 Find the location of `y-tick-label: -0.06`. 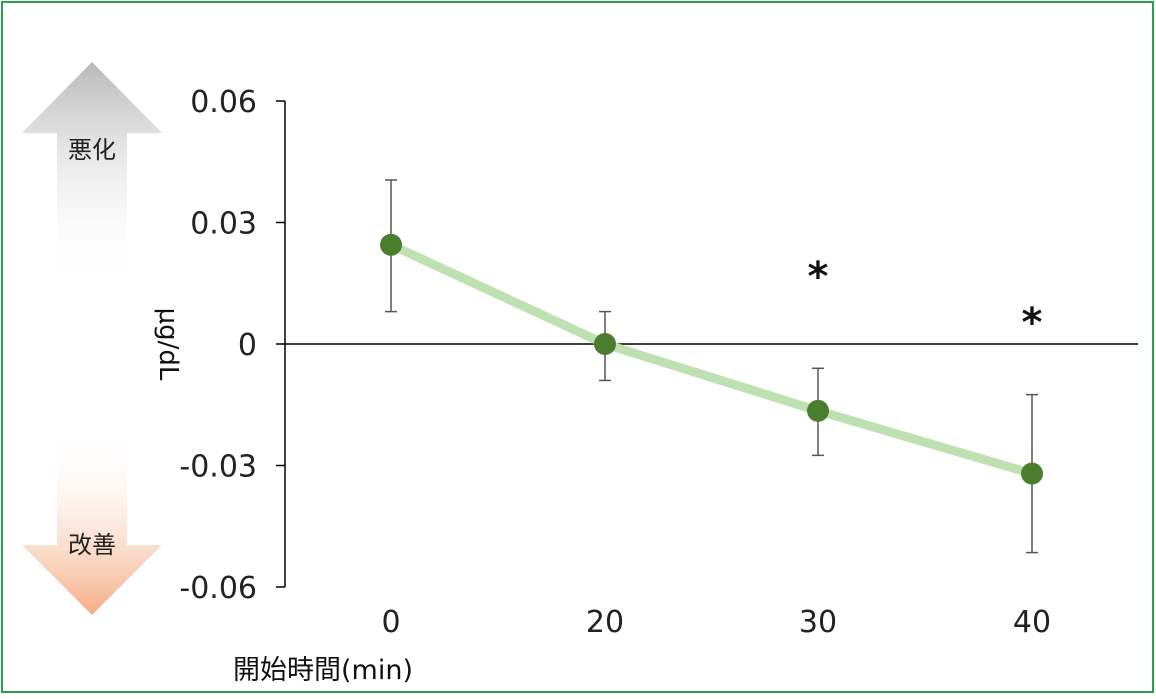

y-tick-label: -0.06 is located at coordinates (218, 588).